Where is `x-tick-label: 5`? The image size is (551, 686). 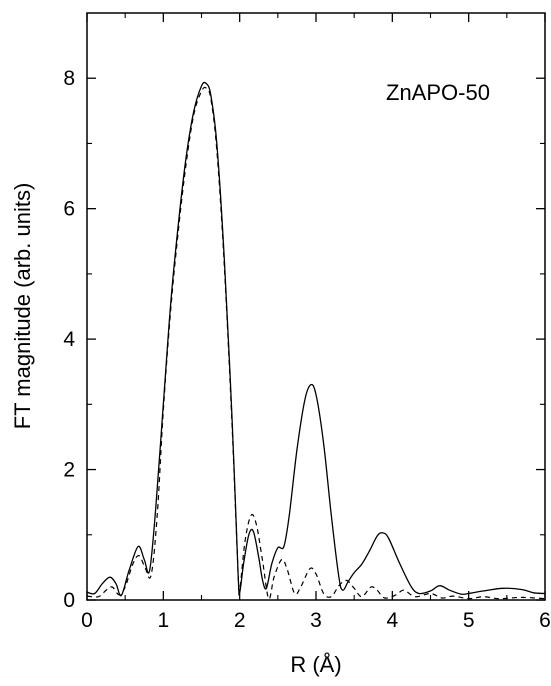
x-tick-label: 5 is located at coordinates (469, 620).